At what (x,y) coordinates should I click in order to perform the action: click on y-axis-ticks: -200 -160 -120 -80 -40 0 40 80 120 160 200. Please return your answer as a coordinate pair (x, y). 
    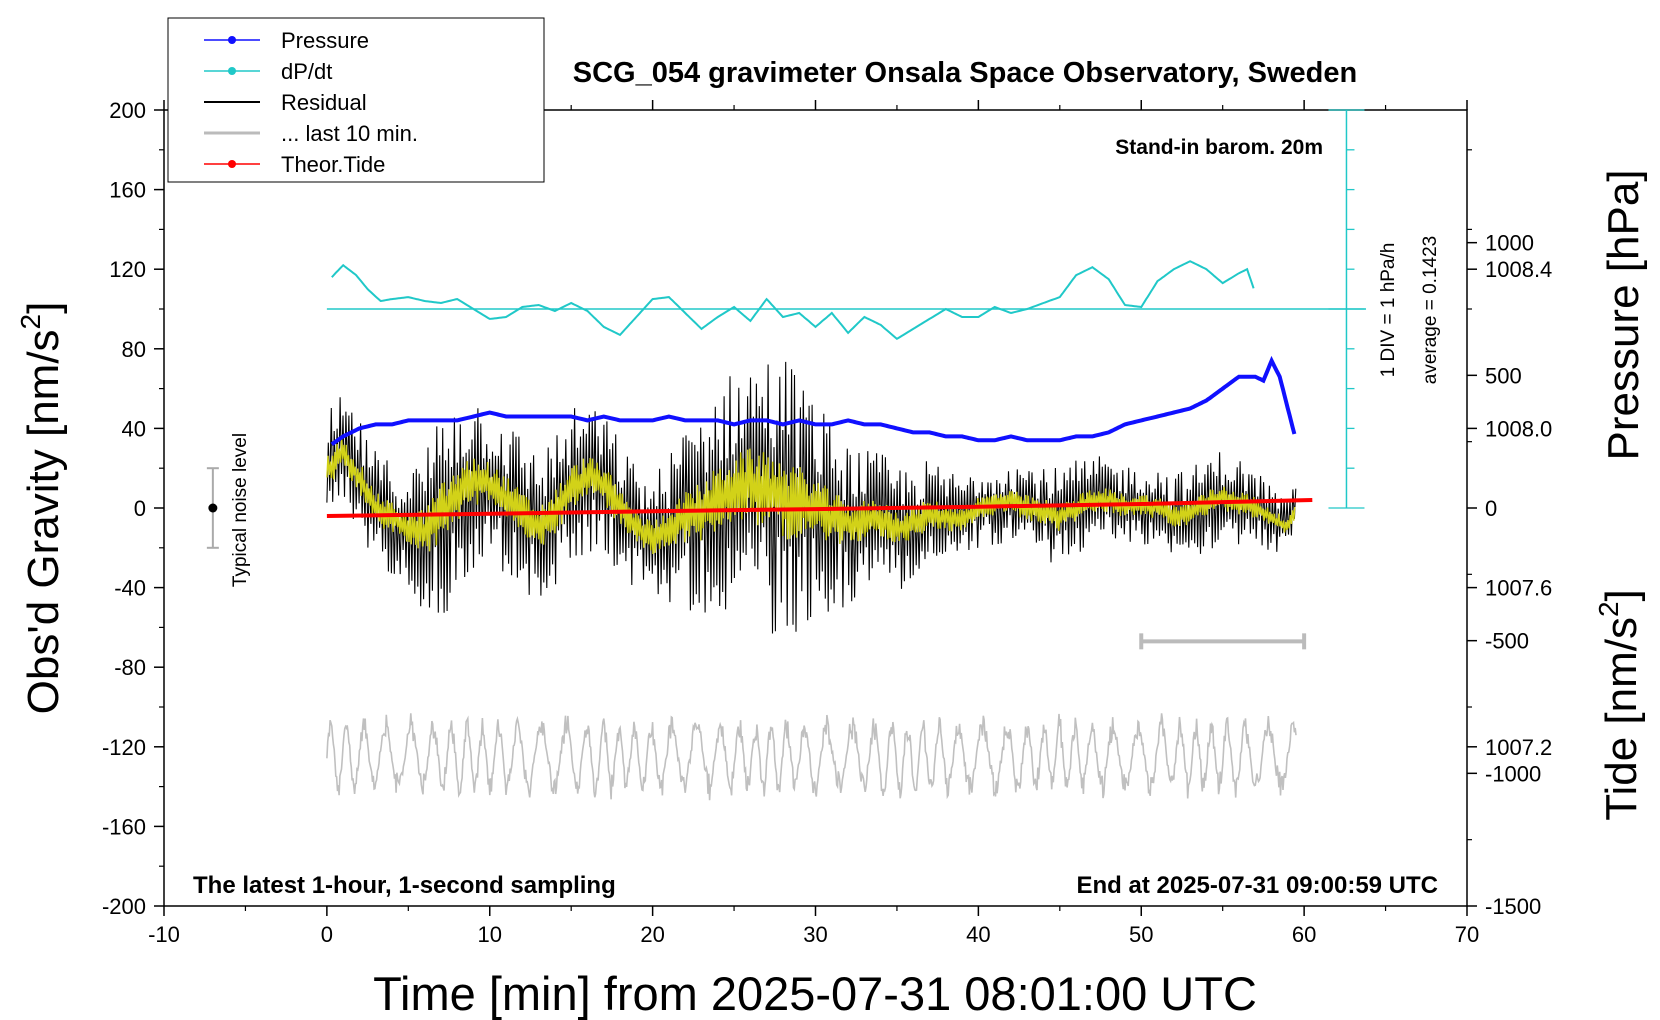
    Looking at the image, I should click on (133, 508).